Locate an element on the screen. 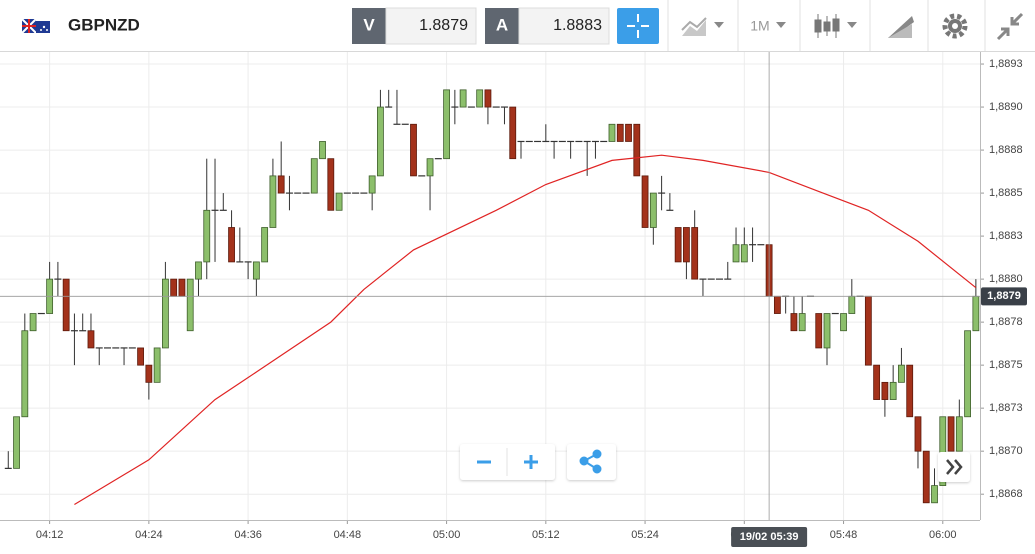 Image resolution: width=1035 pixels, height=554 pixels. zoom-controls is located at coordinates (715, 463).